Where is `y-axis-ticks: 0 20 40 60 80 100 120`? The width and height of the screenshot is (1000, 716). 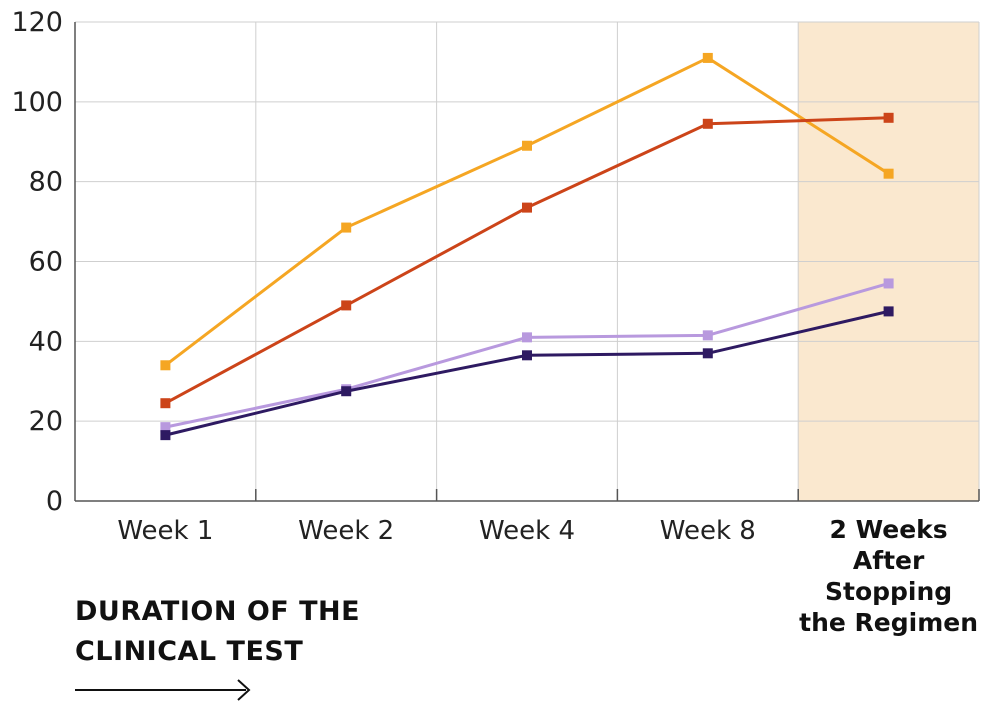
y-axis-ticks: 0 20 40 60 80 100 120 is located at coordinates (37, 262).